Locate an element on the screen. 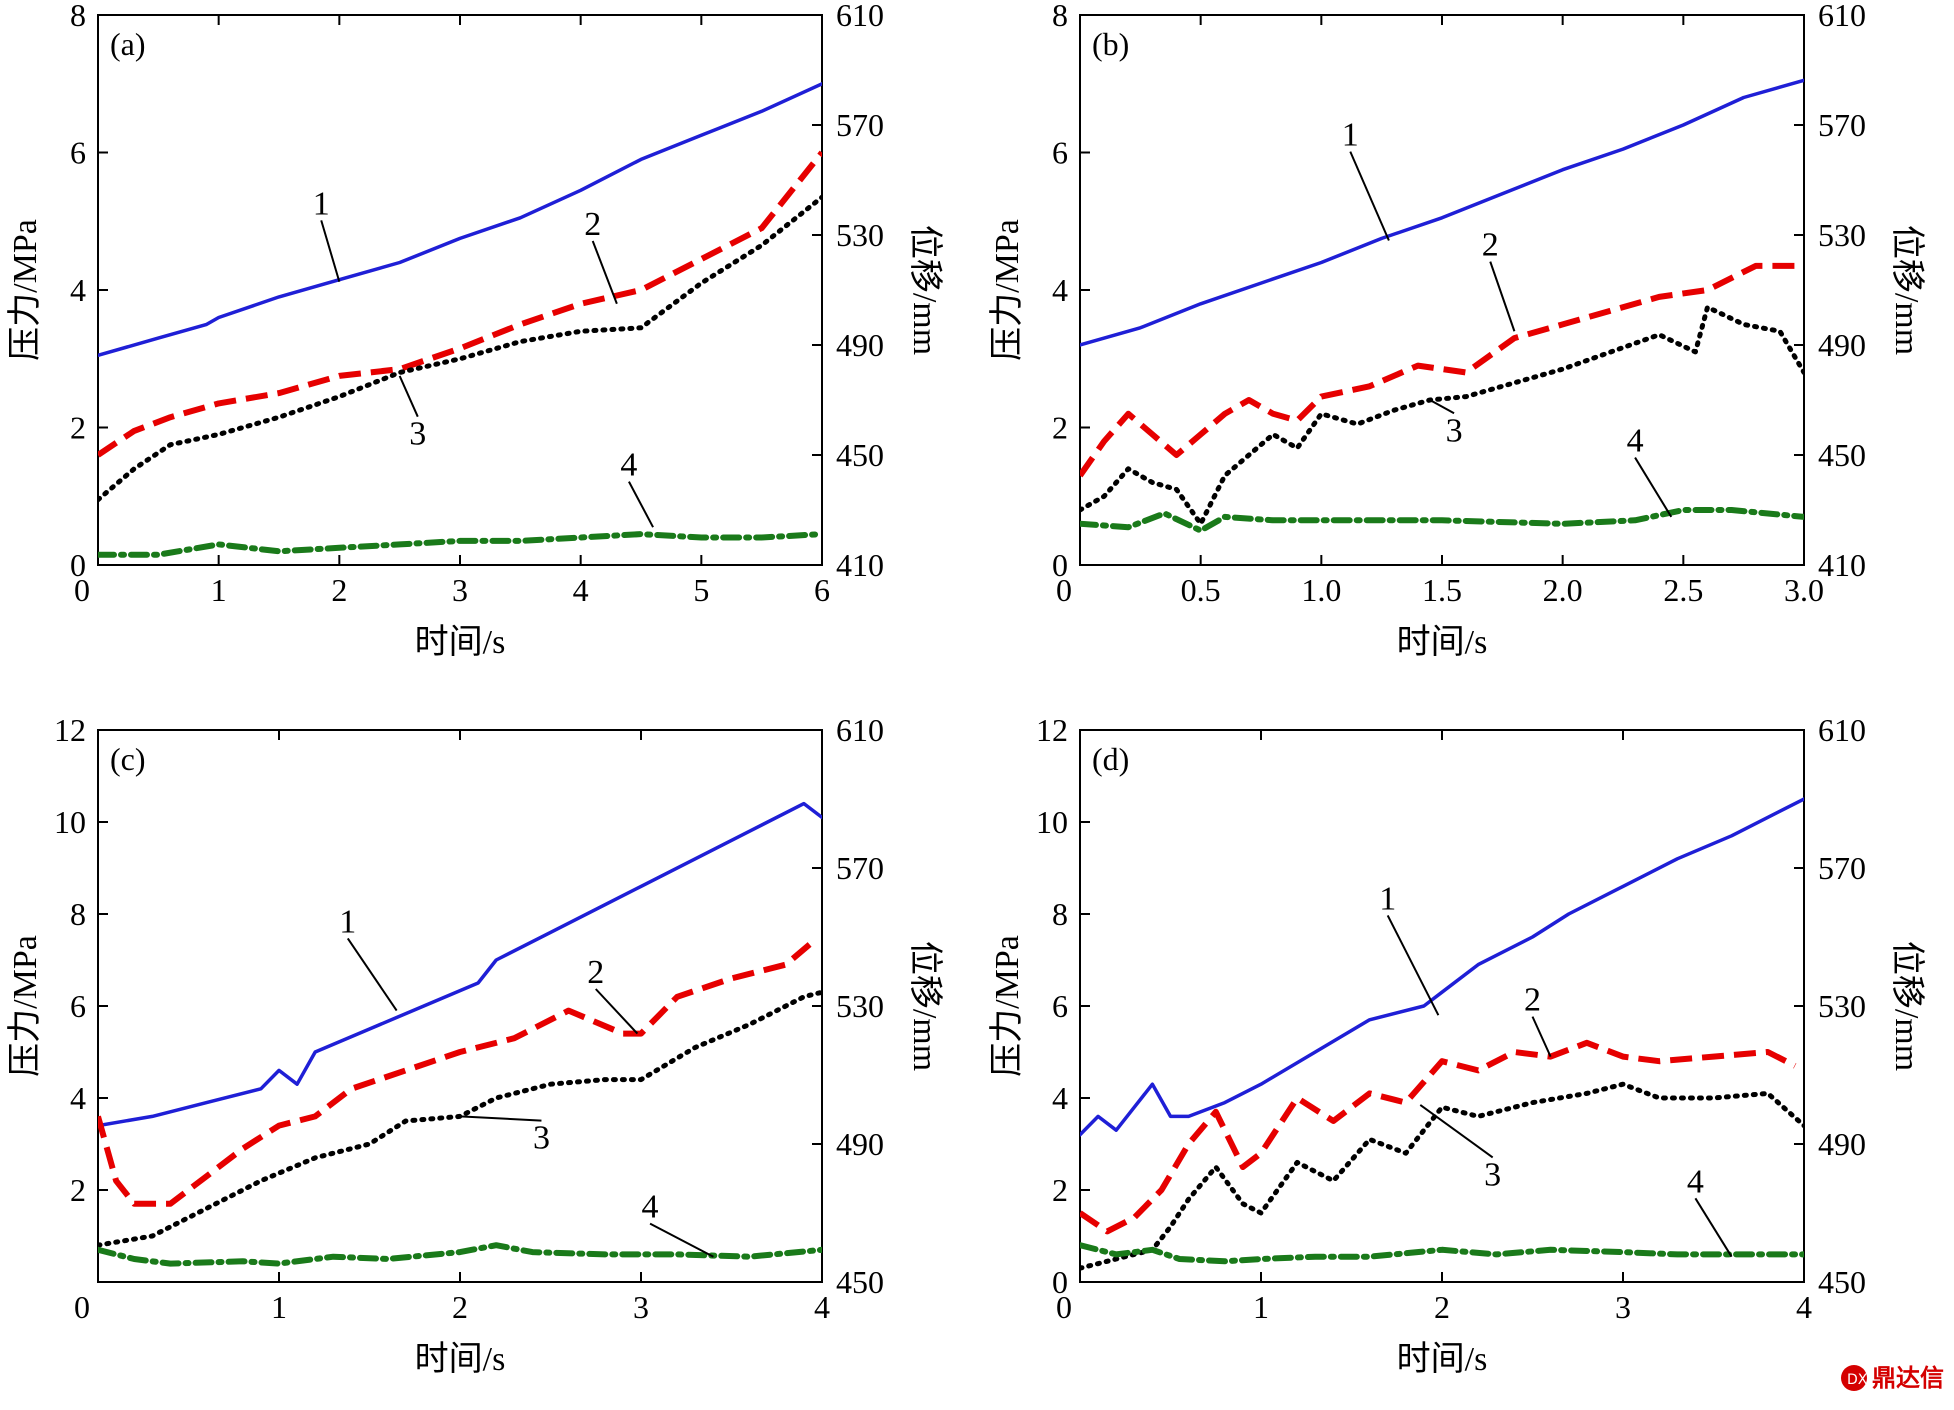 Image resolution: width=1954 pixels, height=1410 pixels. x-tick-label: 1.5 is located at coordinates (1442, 590).